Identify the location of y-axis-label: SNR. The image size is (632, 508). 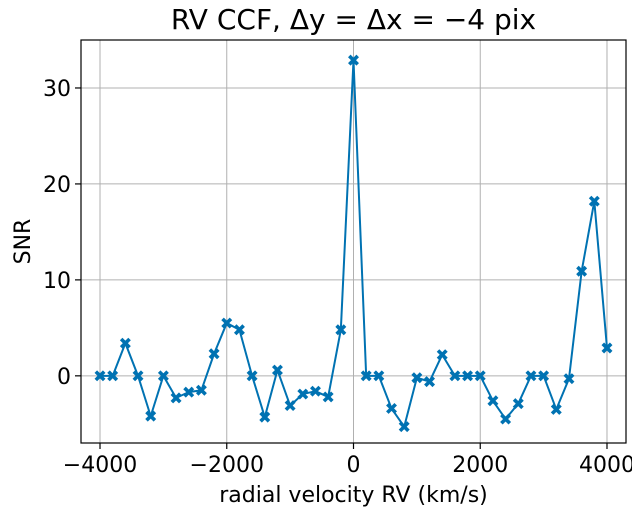
(23, 242).